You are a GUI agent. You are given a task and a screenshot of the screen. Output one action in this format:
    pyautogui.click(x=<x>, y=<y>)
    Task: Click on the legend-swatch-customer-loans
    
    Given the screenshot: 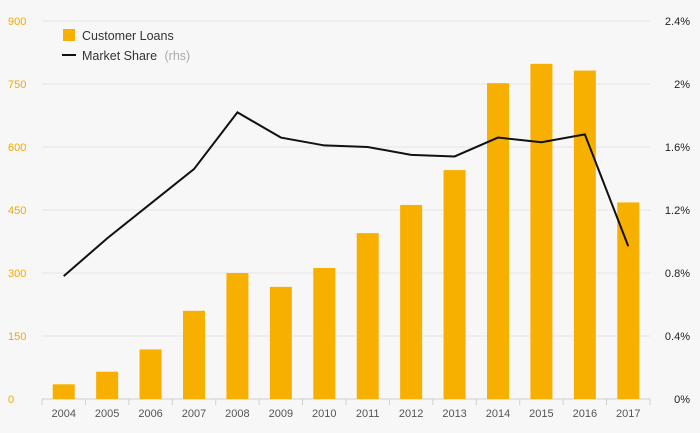 What is the action you would take?
    pyautogui.click(x=69, y=35)
    